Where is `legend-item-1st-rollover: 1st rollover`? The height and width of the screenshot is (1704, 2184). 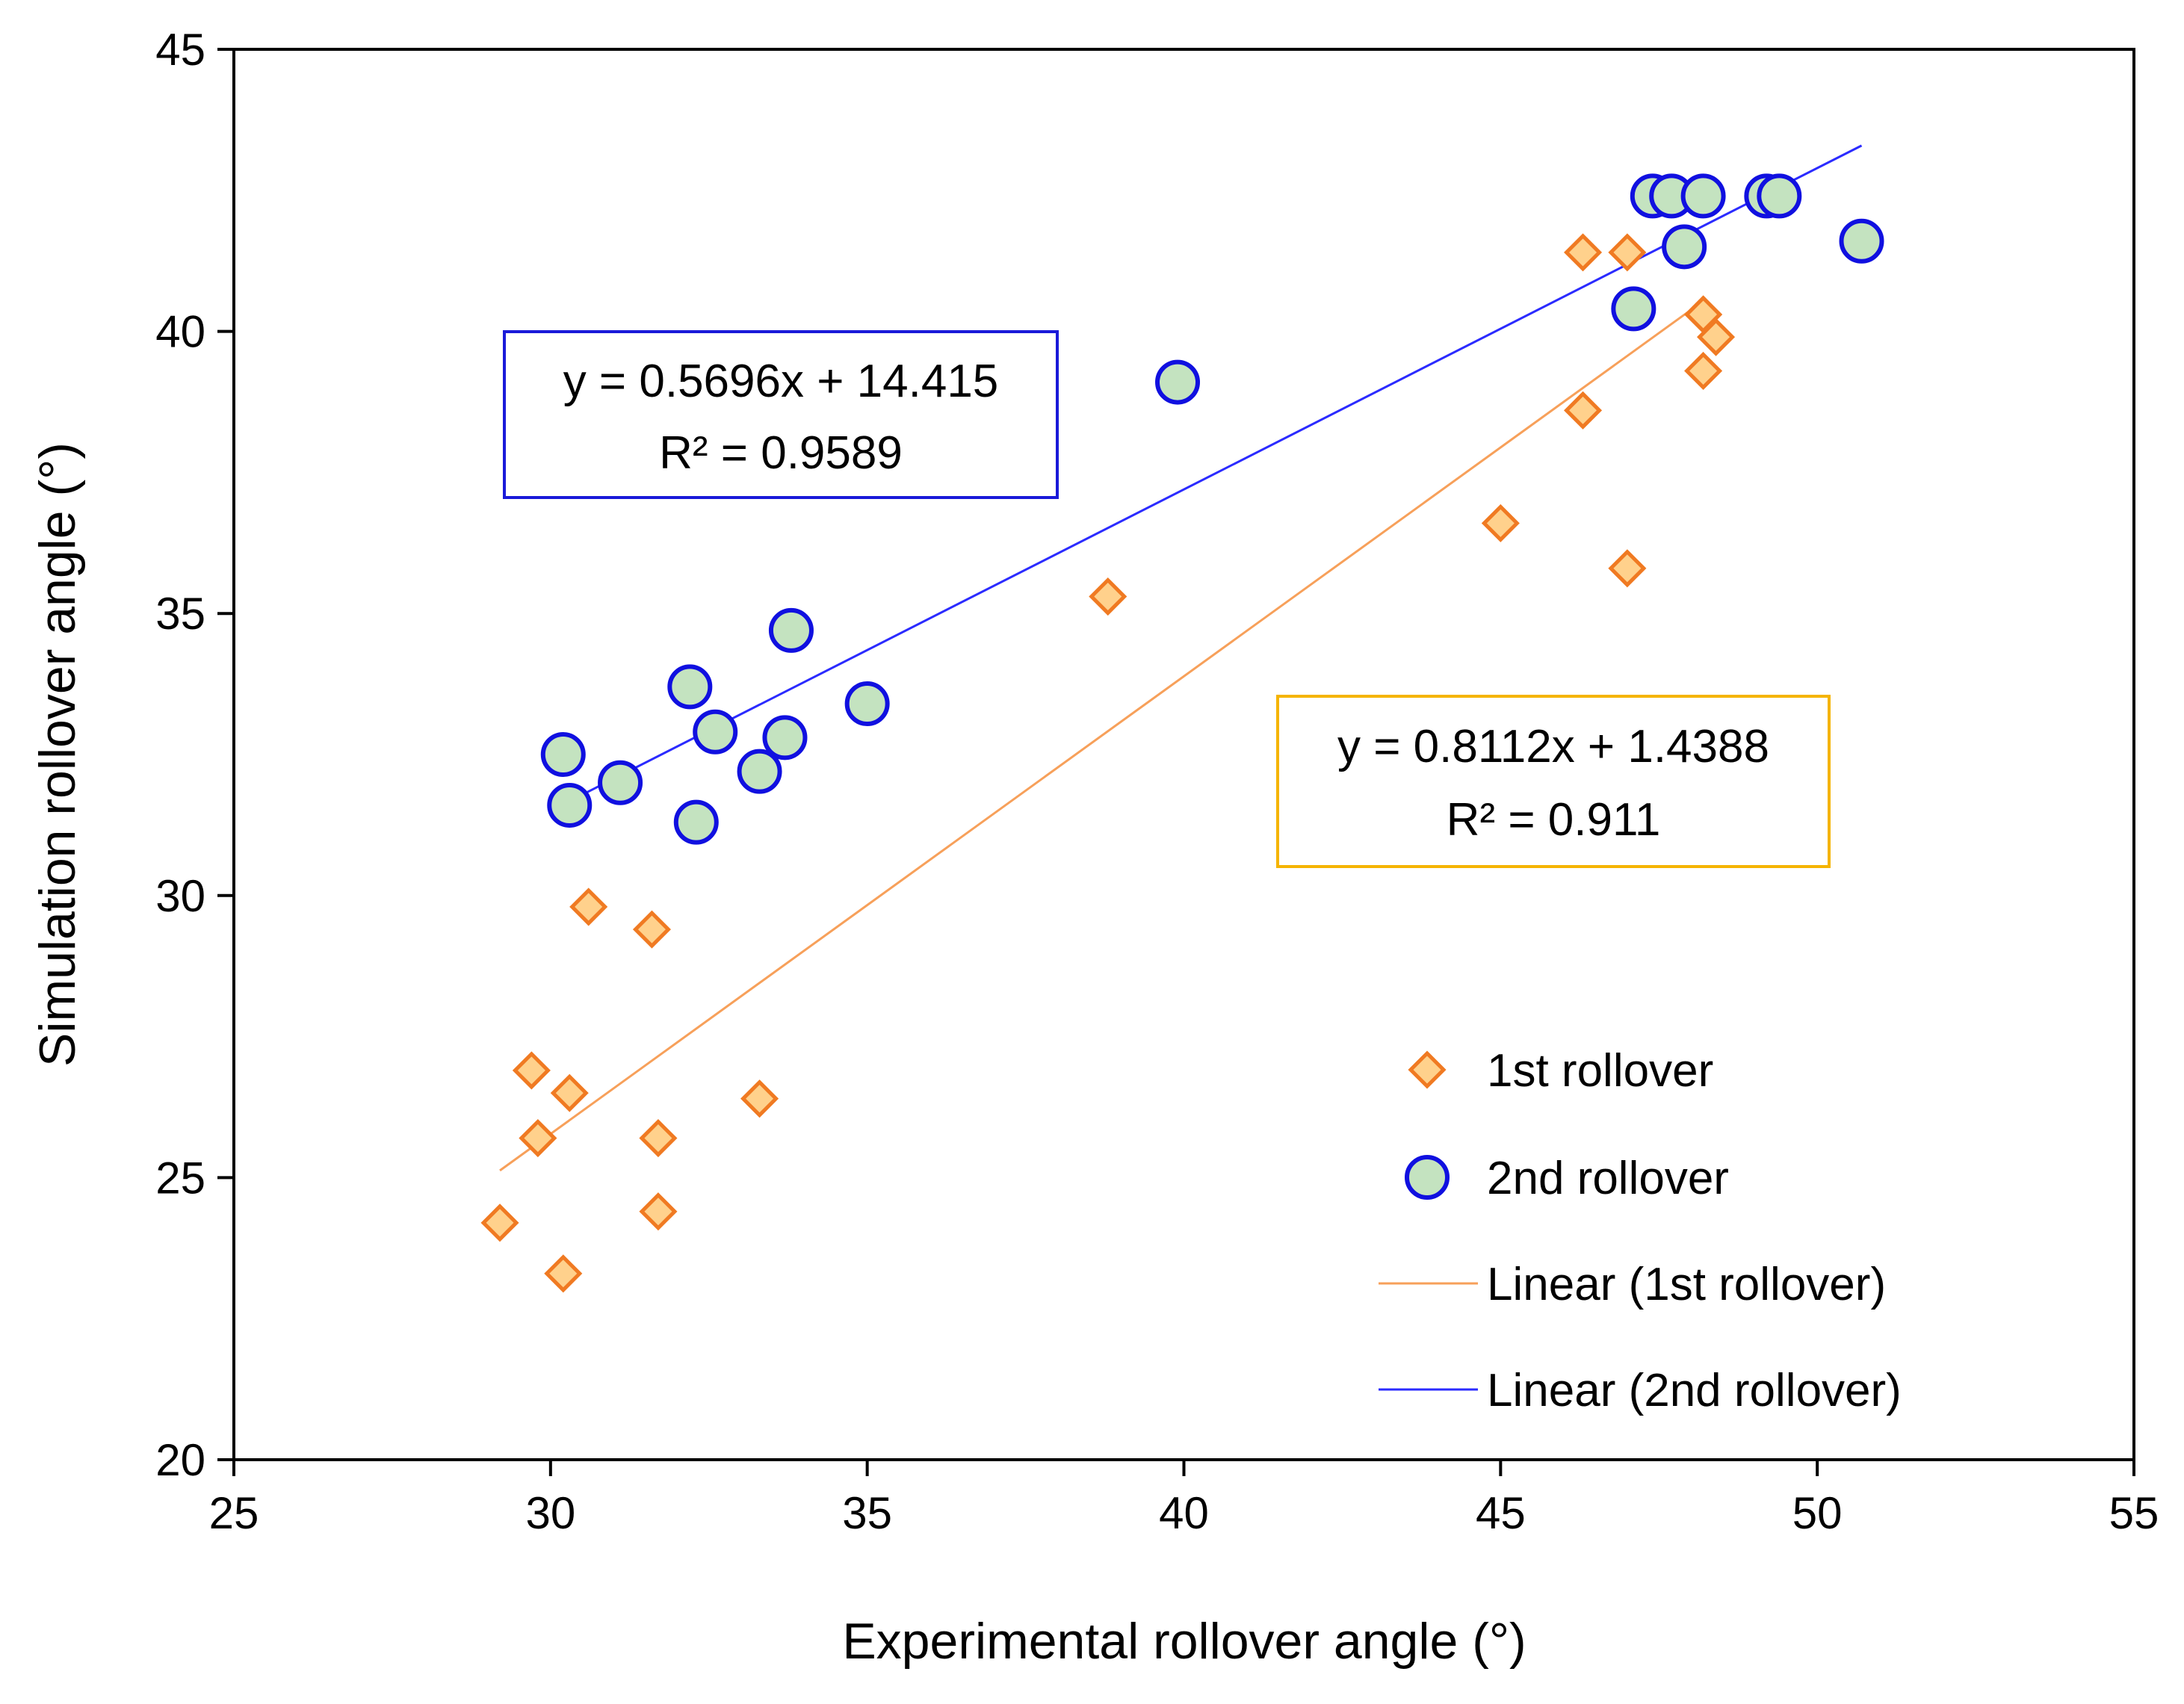
legend-item-1st-rollover: 1st rollover is located at coordinates (1560, 1071).